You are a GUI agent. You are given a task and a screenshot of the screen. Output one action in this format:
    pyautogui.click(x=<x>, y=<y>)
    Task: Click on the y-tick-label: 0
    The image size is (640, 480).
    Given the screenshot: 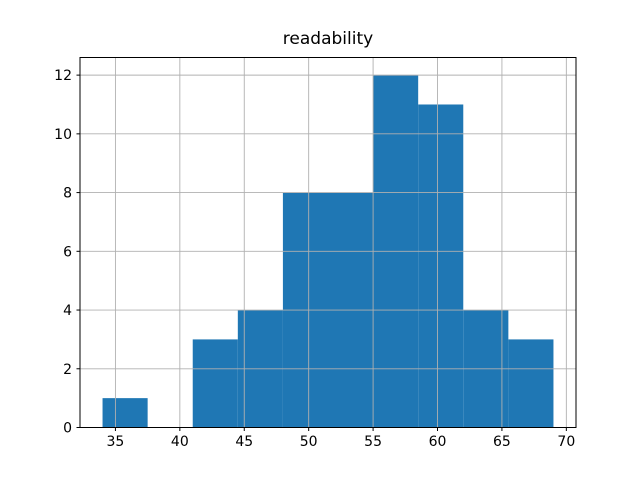 What is the action you would take?
    pyautogui.click(x=67, y=429)
    